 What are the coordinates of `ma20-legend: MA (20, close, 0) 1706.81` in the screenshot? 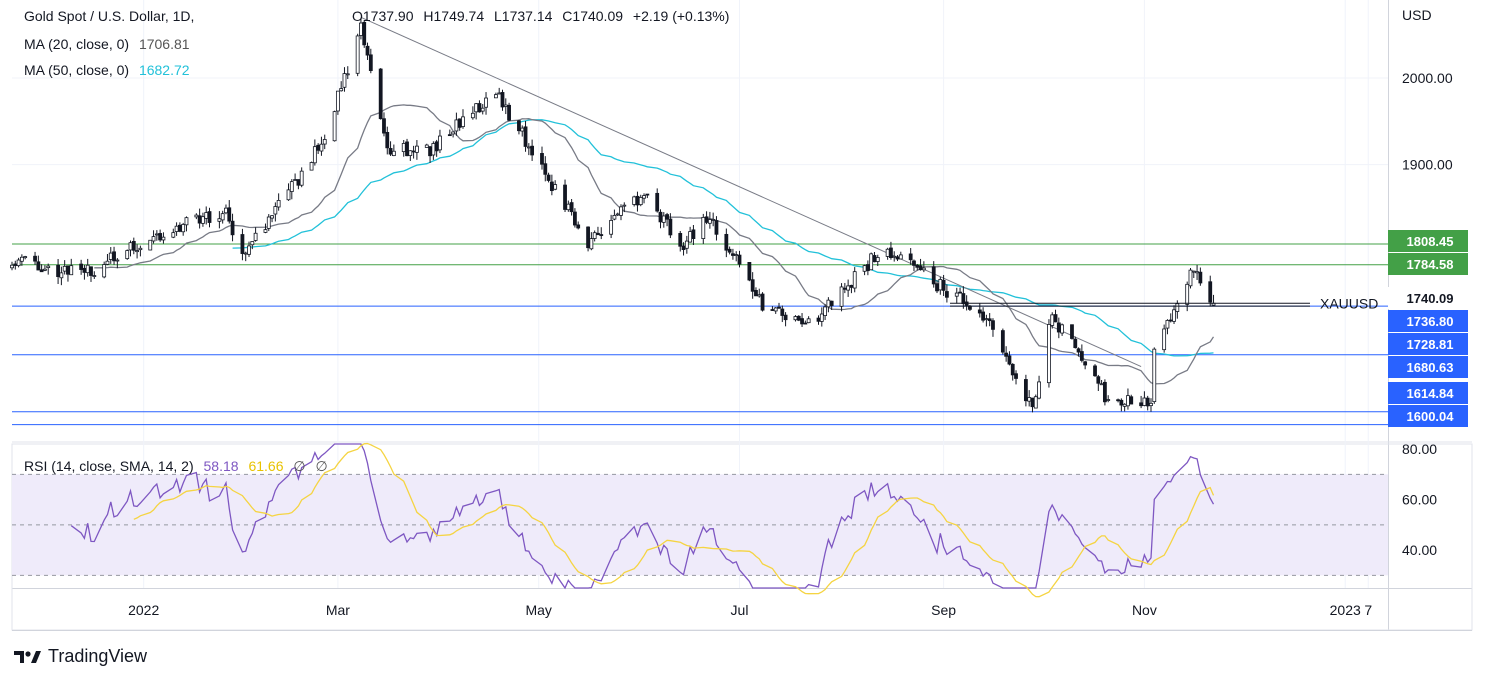 It's located at (110, 44).